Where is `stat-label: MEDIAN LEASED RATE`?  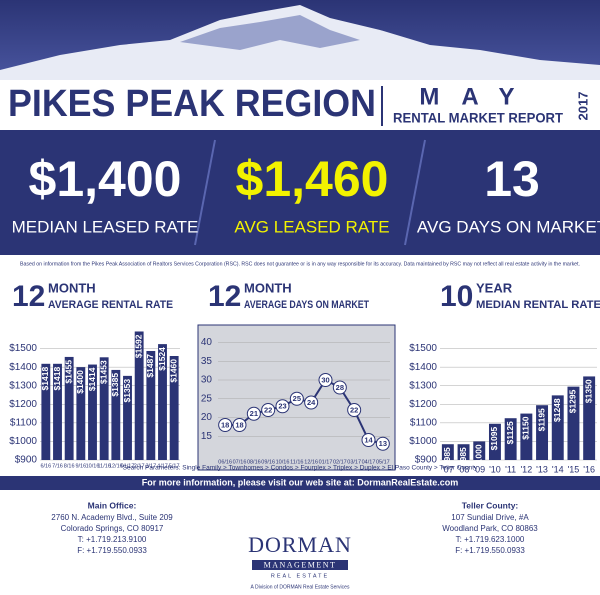 stat-label: MEDIAN LEASED RATE is located at coordinates (105, 226).